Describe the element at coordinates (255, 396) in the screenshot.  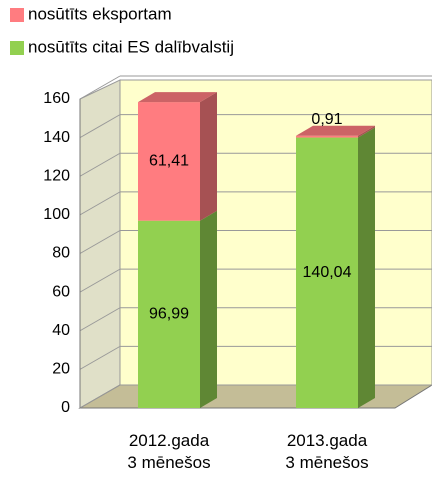
I see `floor` at that location.